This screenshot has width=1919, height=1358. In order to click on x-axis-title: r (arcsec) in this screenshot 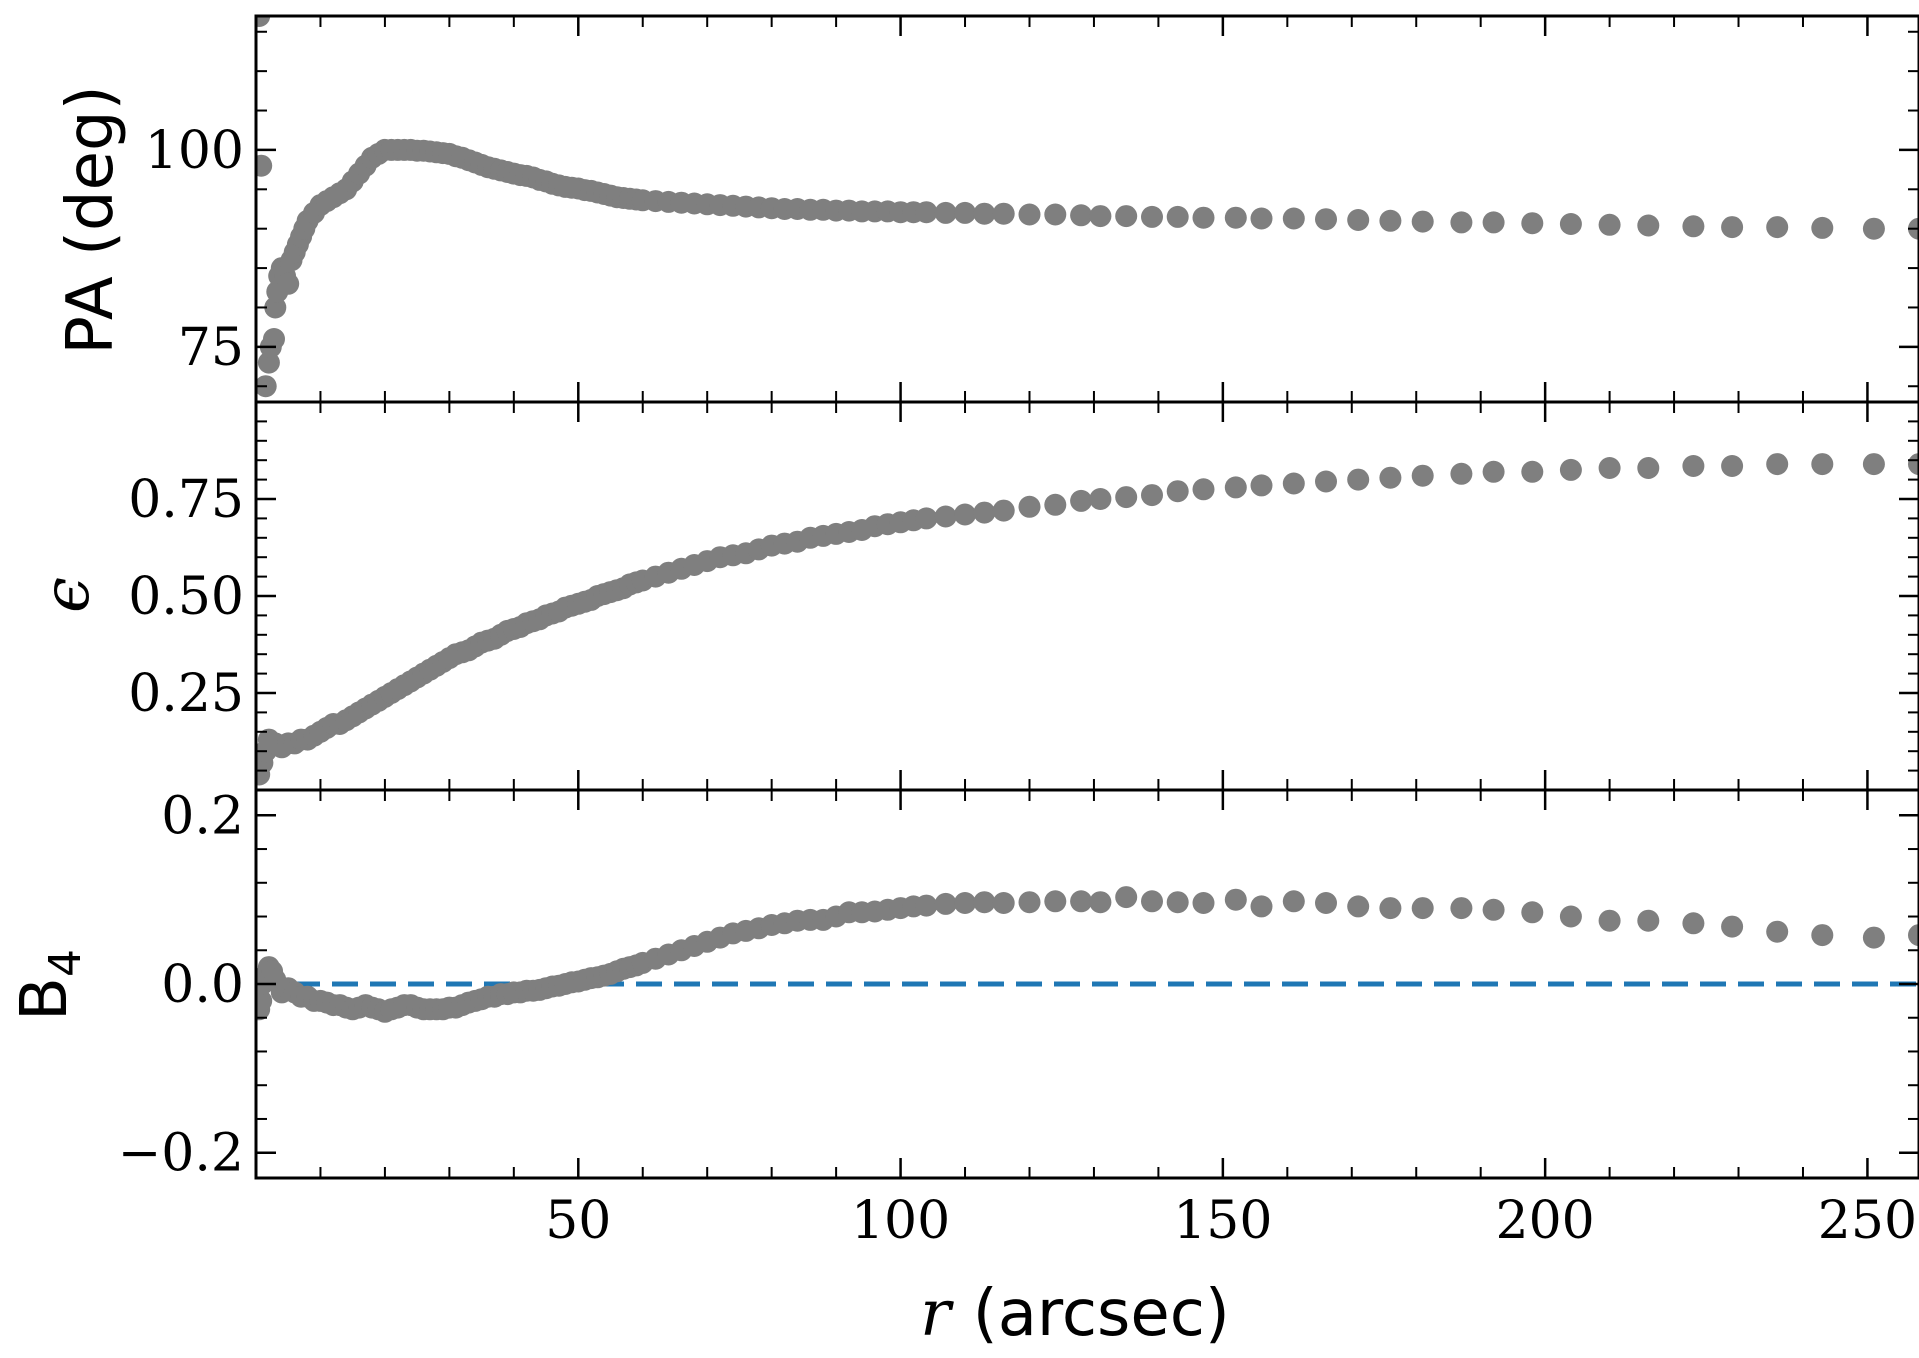, I will do `click(1075, 1314)`.